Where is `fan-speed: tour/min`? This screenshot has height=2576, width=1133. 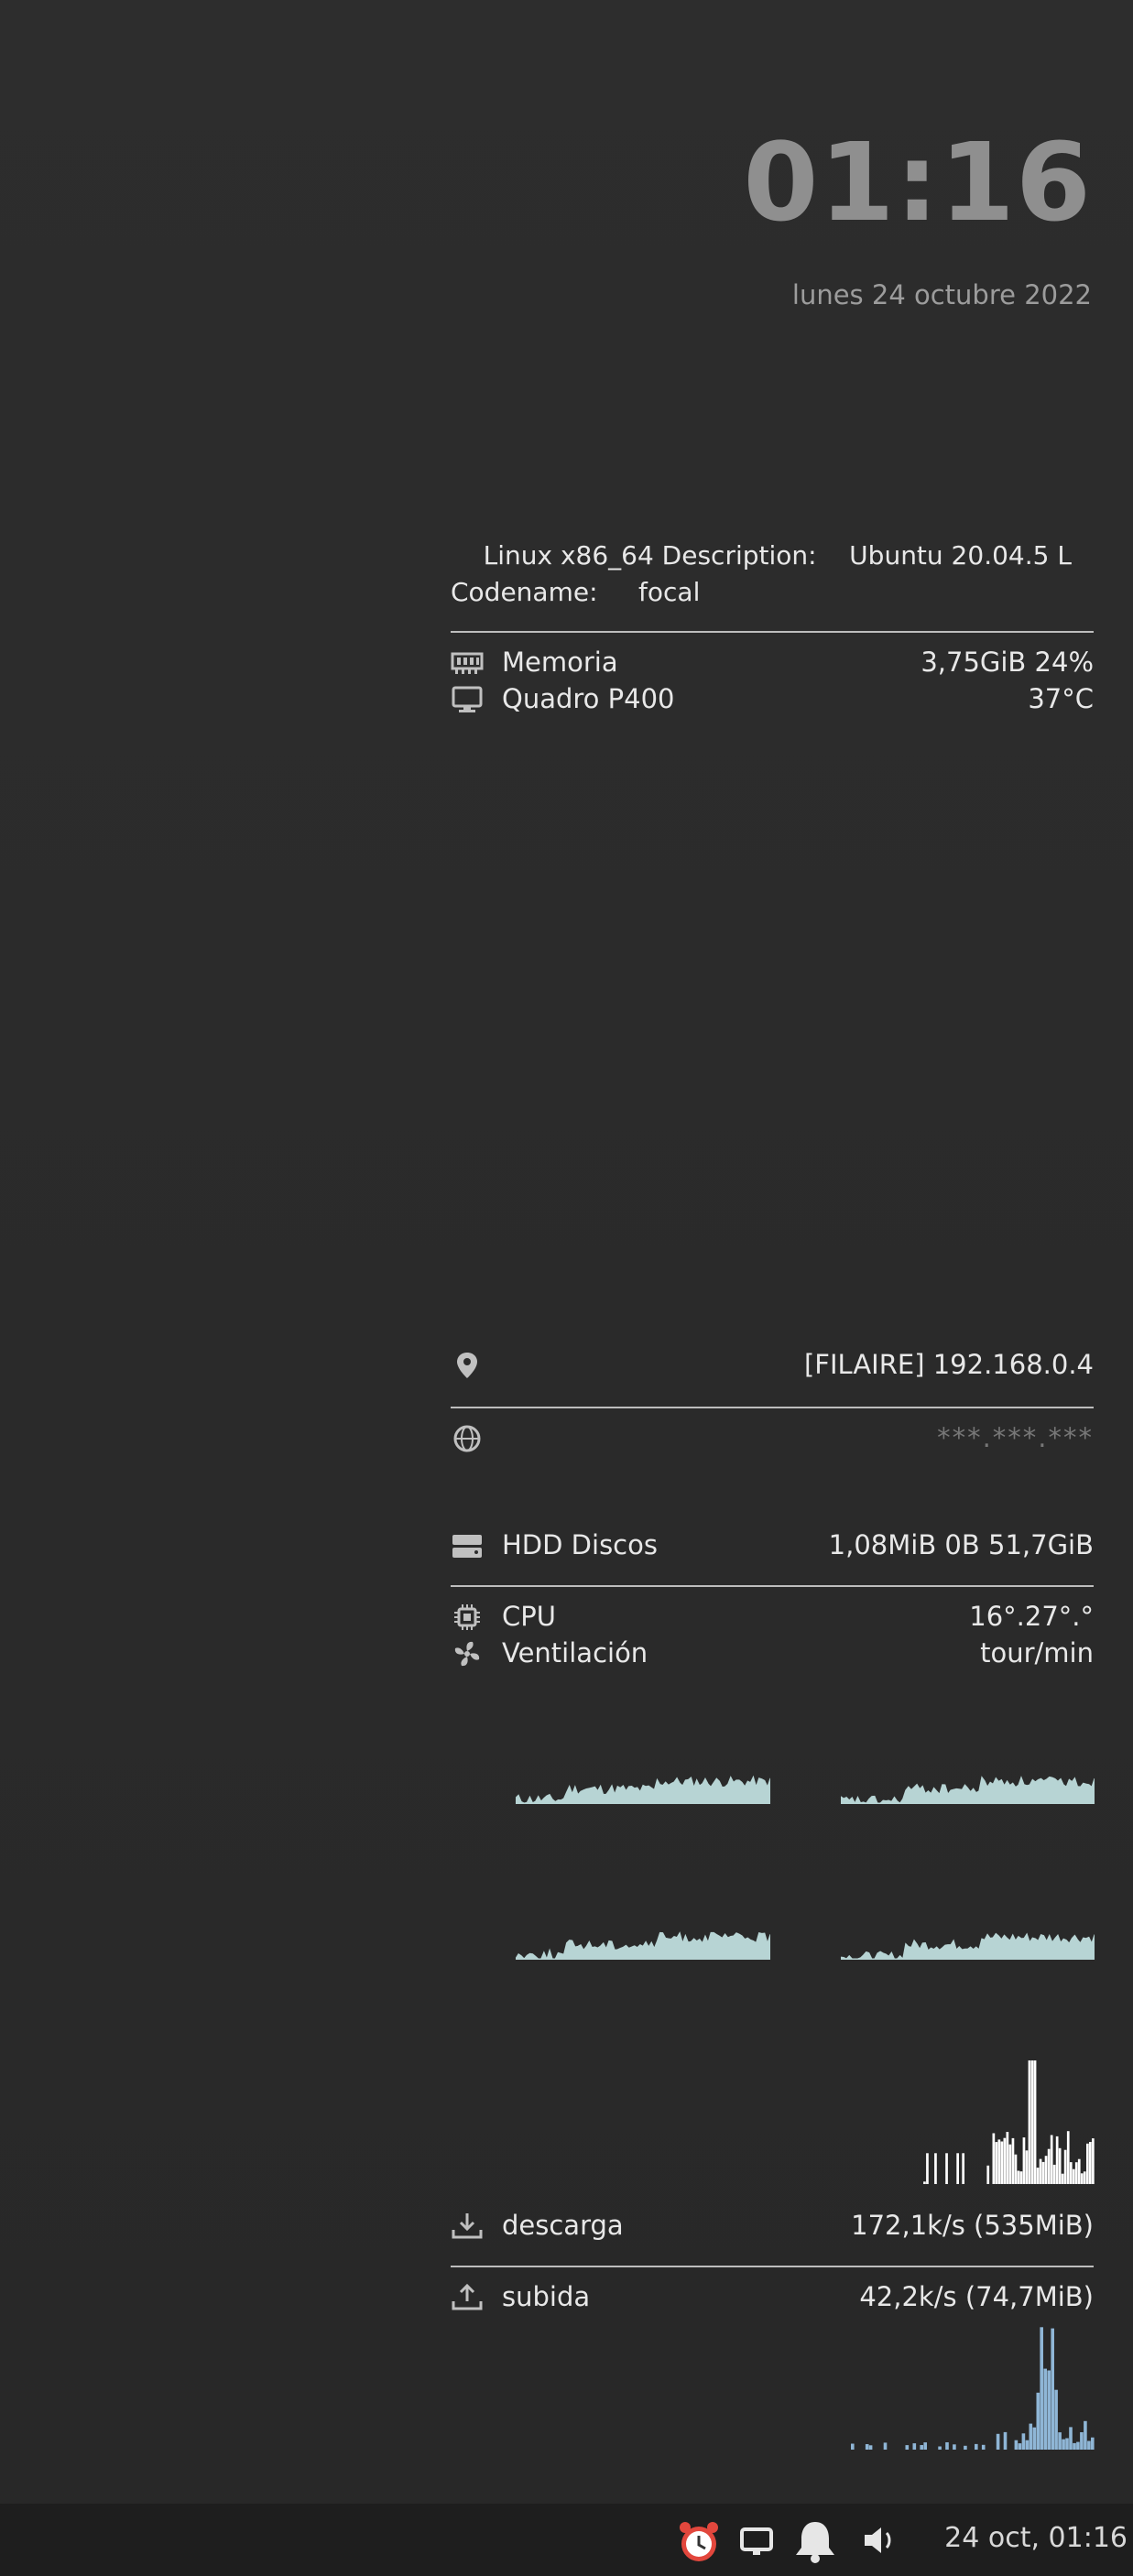
fan-speed: tour/min is located at coordinates (1037, 1652).